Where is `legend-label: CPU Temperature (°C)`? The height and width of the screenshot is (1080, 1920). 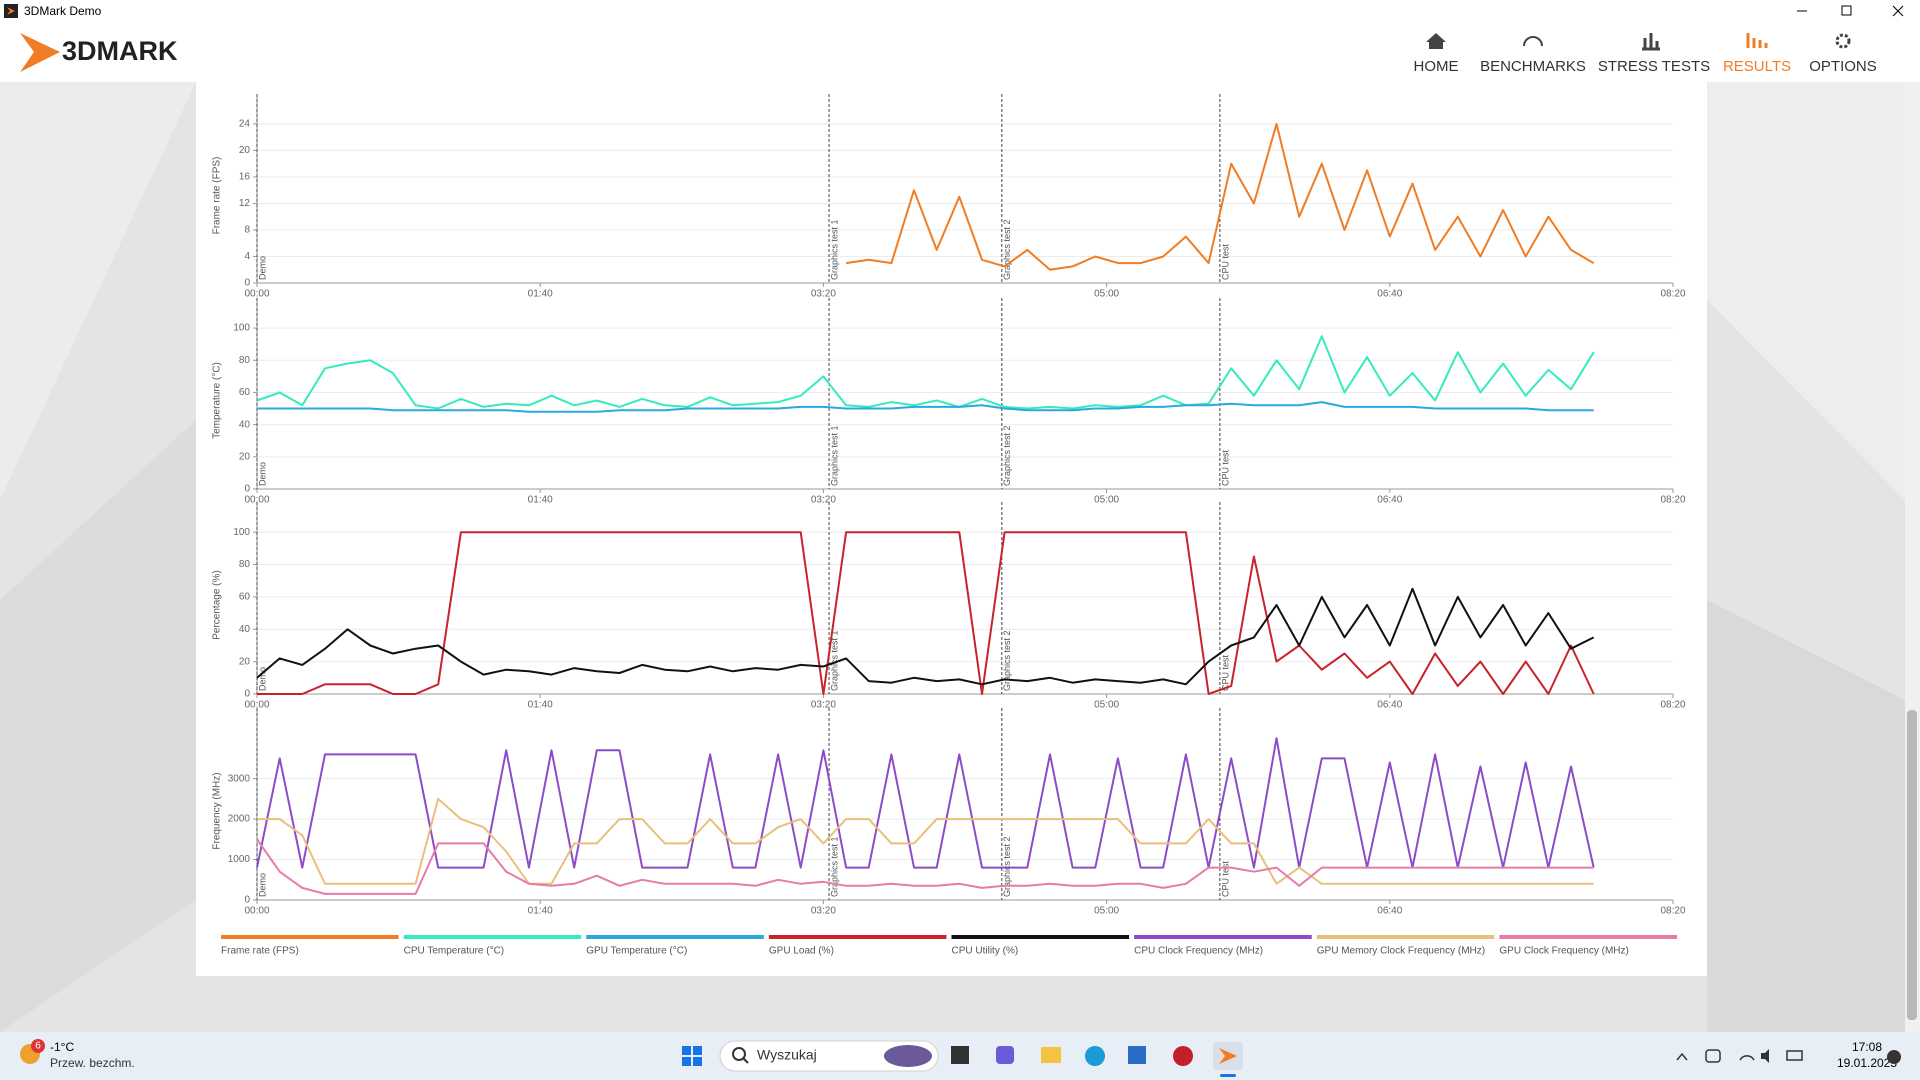
legend-label: CPU Temperature (°C) is located at coordinates (454, 951).